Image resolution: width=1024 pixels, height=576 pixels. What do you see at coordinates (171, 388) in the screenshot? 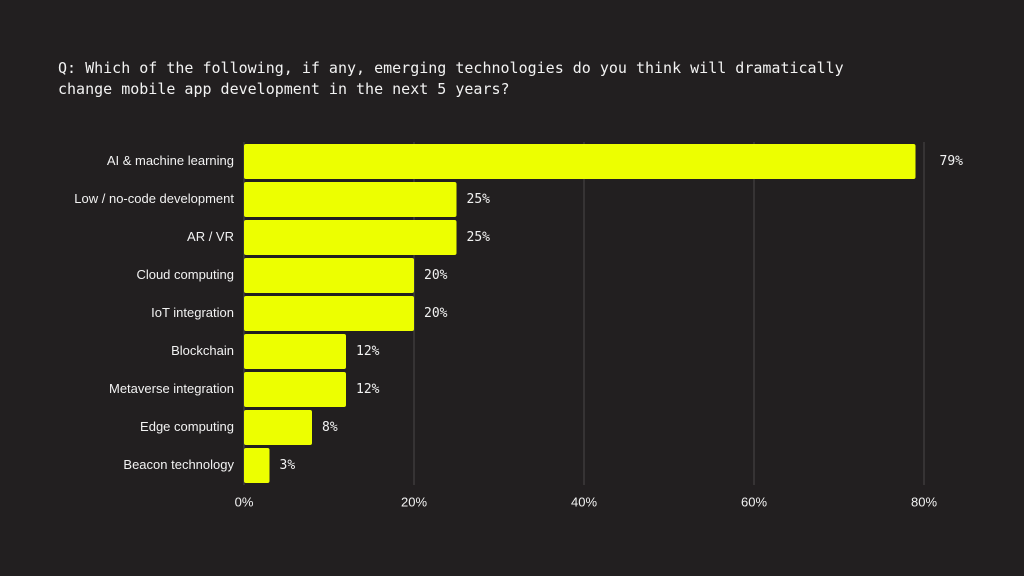
I see `category-label: Metaverse integration` at bounding box center [171, 388].